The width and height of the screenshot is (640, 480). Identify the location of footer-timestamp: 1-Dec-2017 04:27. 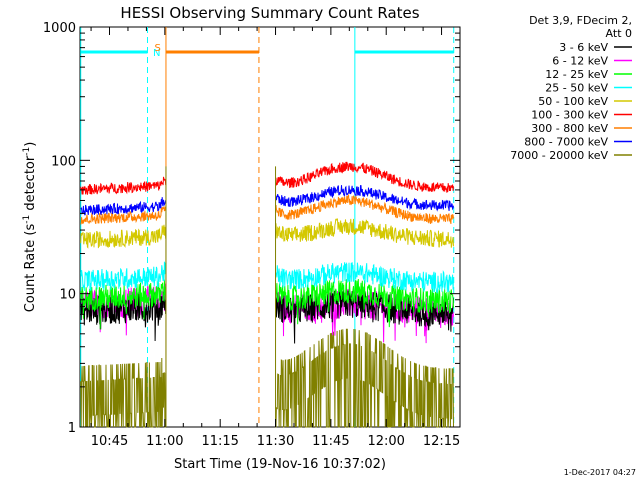
(600, 472).